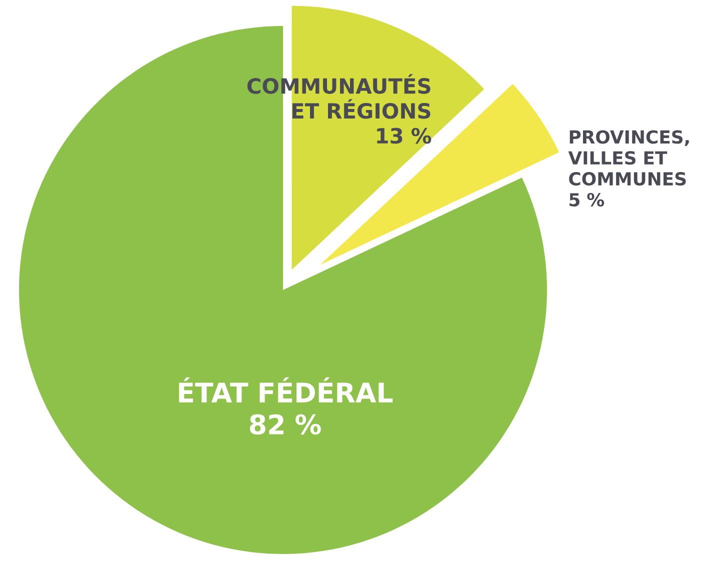 The width and height of the screenshot is (714, 566). What do you see at coordinates (286, 389) in the screenshot?
I see `slice-label: ÉTAT FÉDÉRAL` at bounding box center [286, 389].